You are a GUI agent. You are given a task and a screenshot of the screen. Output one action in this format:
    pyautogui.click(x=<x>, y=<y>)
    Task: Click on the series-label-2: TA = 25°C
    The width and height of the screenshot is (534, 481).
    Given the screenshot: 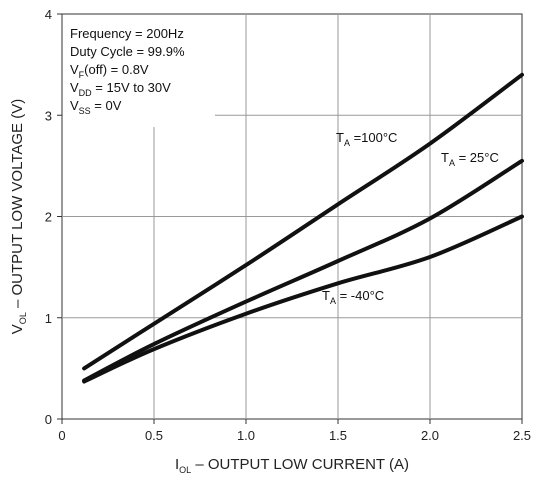 What is the action you would take?
    pyautogui.click(x=470, y=159)
    